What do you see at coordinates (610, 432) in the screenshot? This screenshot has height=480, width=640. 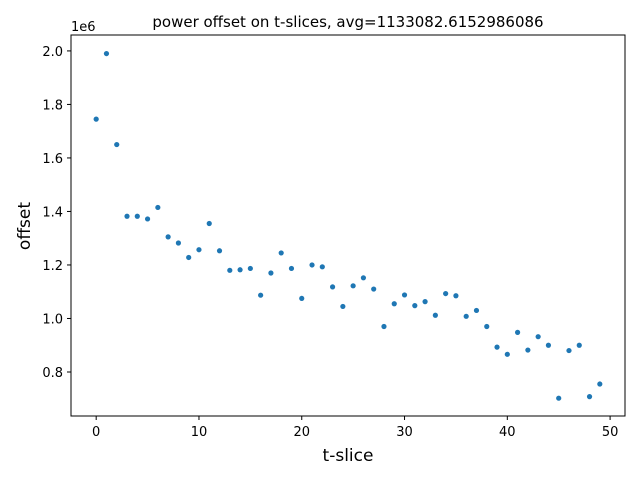 I see `x-tick-label: 50` at bounding box center [610, 432].